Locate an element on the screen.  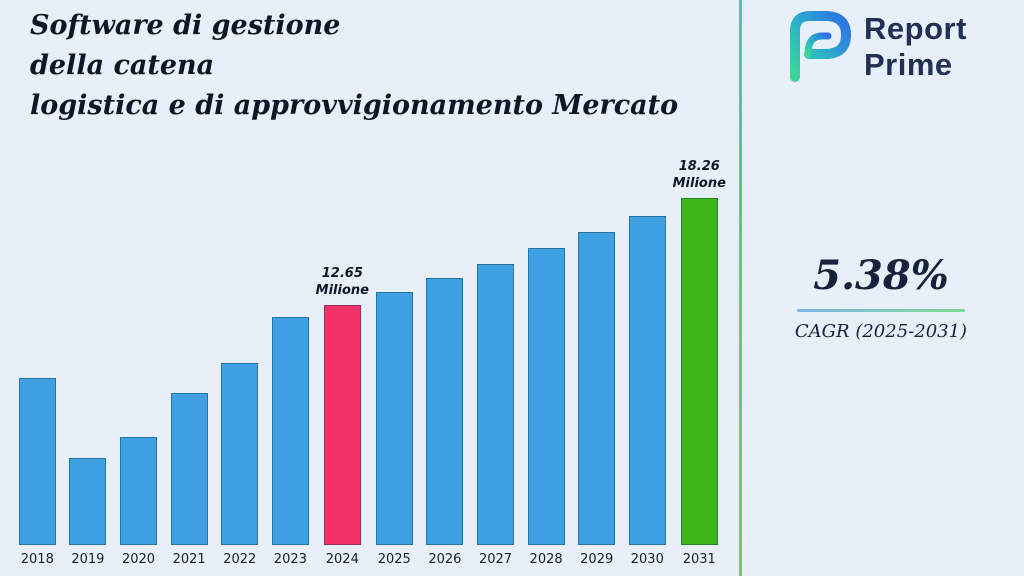
bar-column-2024: 12.65 Milione 2024 is located at coordinates (342, 418).